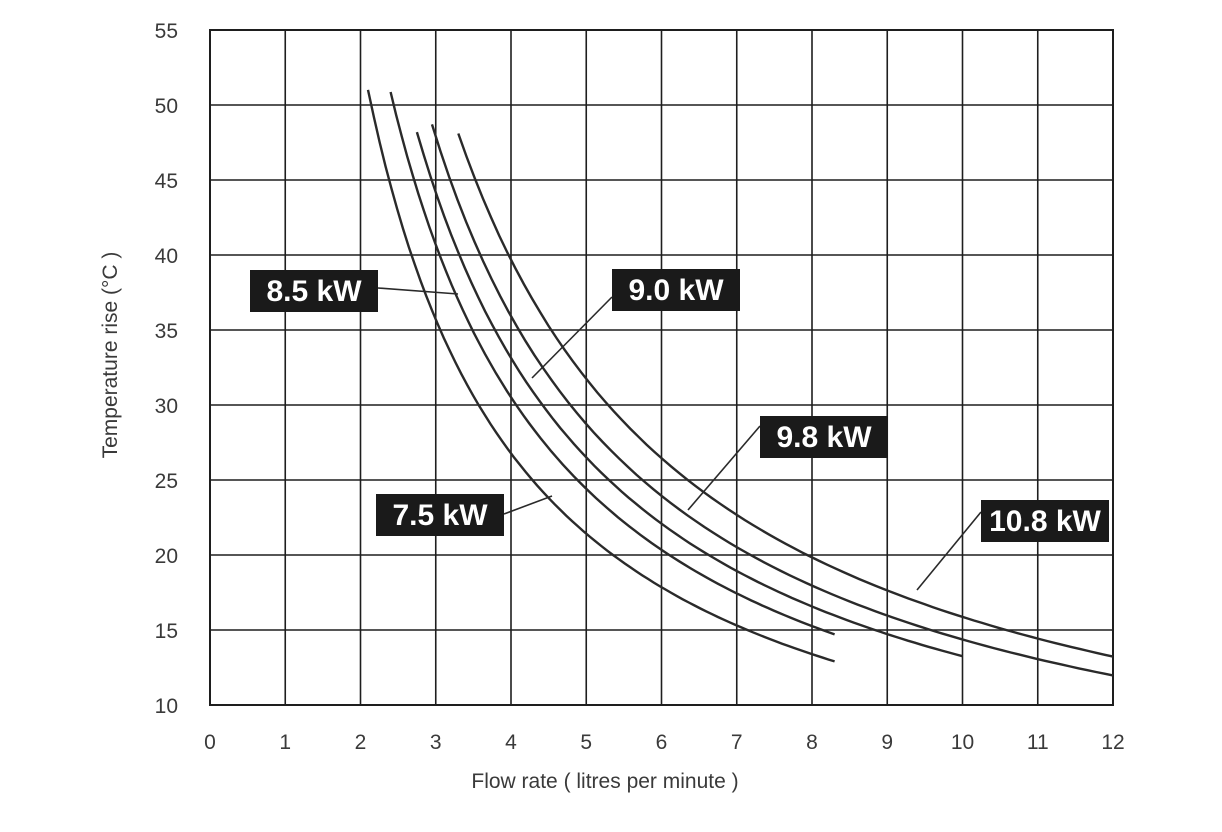 The height and width of the screenshot is (832, 1222). What do you see at coordinates (418, 291) in the screenshot?
I see `leader-line-8-5-kW` at bounding box center [418, 291].